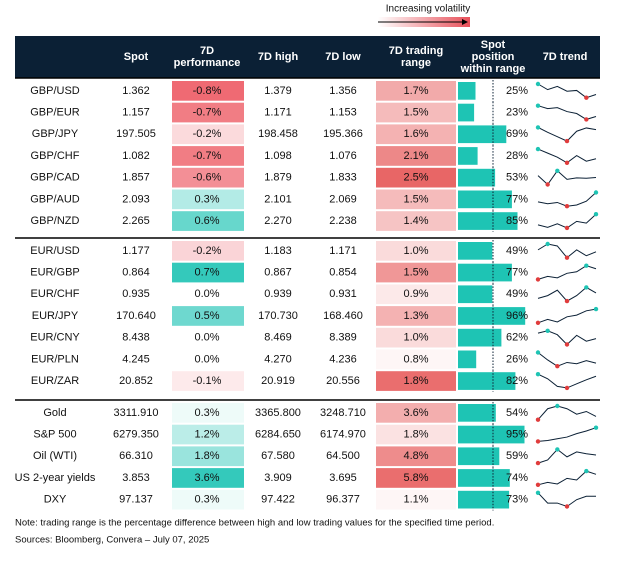 The image size is (623, 563). What do you see at coordinates (517, 500) in the screenshot?
I see `position-label: 73%` at bounding box center [517, 500].